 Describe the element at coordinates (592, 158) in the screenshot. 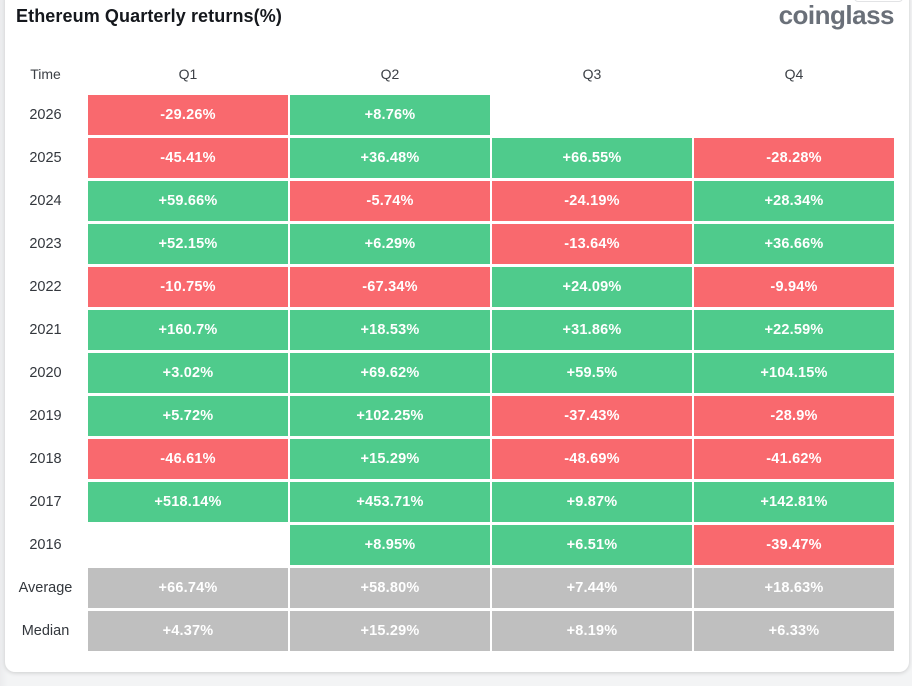

I see `table-cell: +66.55%` at that location.